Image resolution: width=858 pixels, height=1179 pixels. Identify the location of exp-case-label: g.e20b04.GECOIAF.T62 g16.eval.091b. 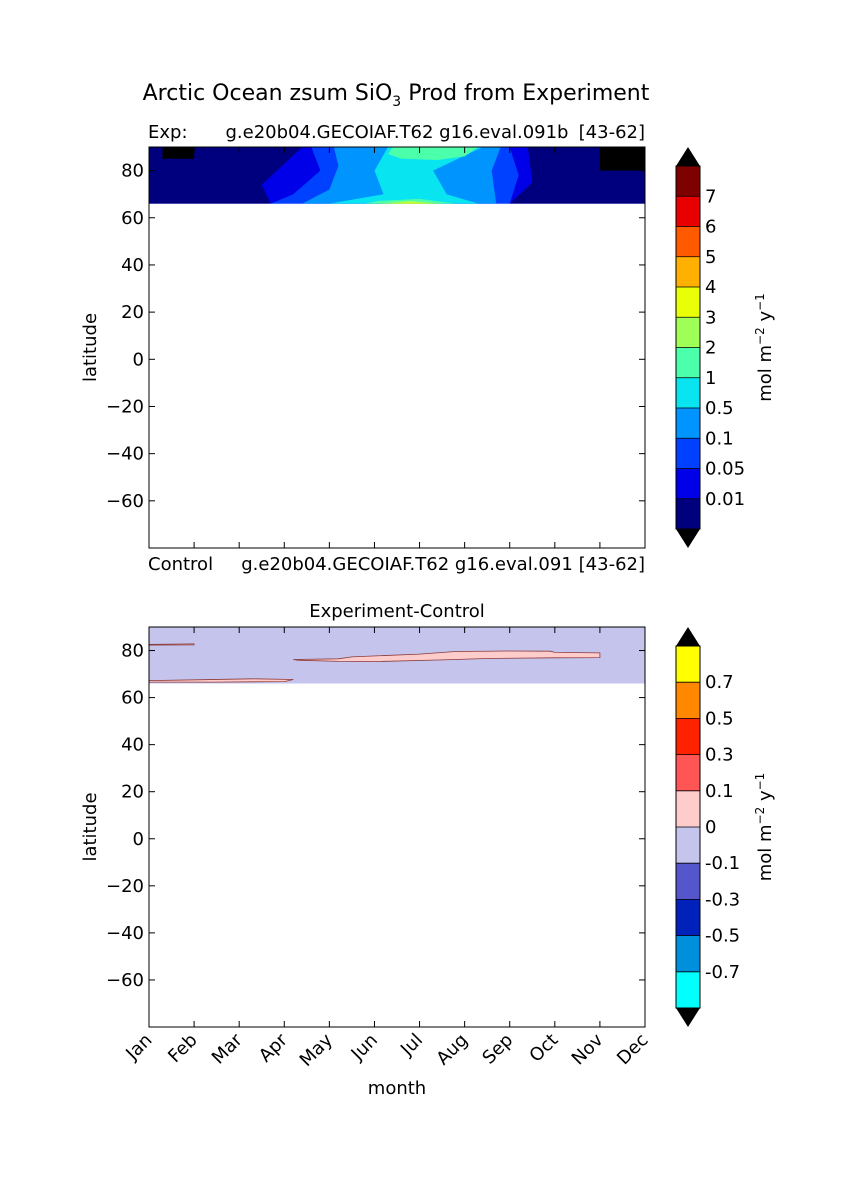
(397, 132).